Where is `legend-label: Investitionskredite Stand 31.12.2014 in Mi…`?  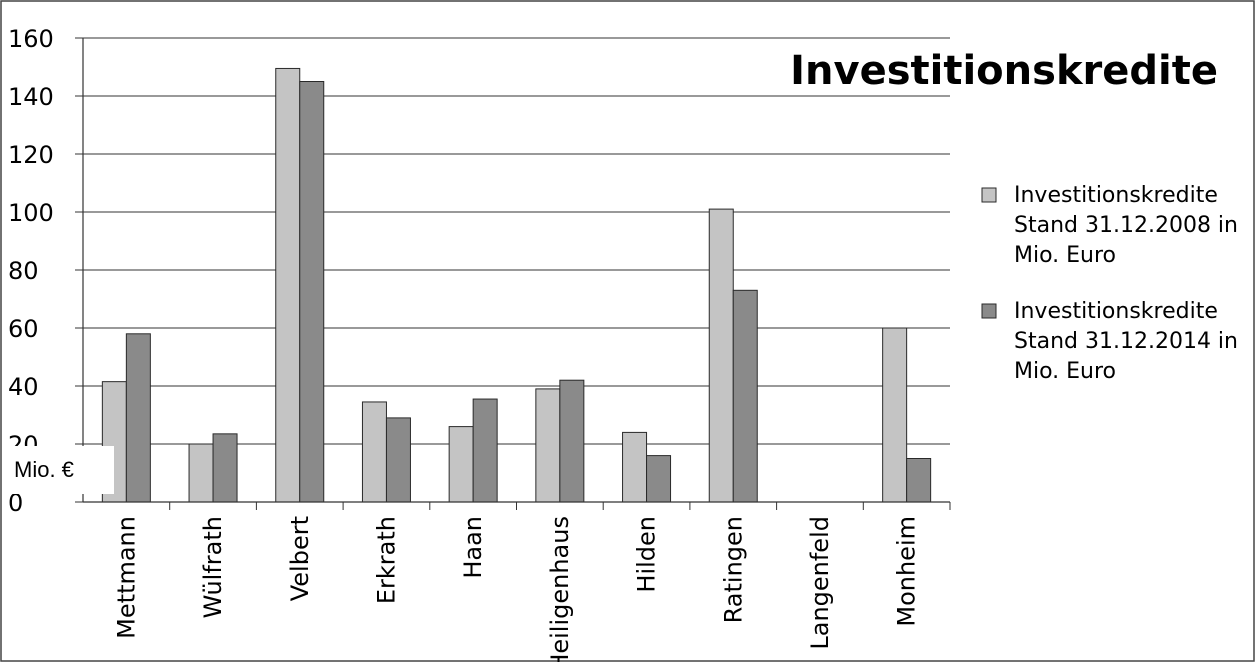
legend-label: Investitionskredite Stand 31.12.2014 in Mi… is located at coordinates (1126, 341).